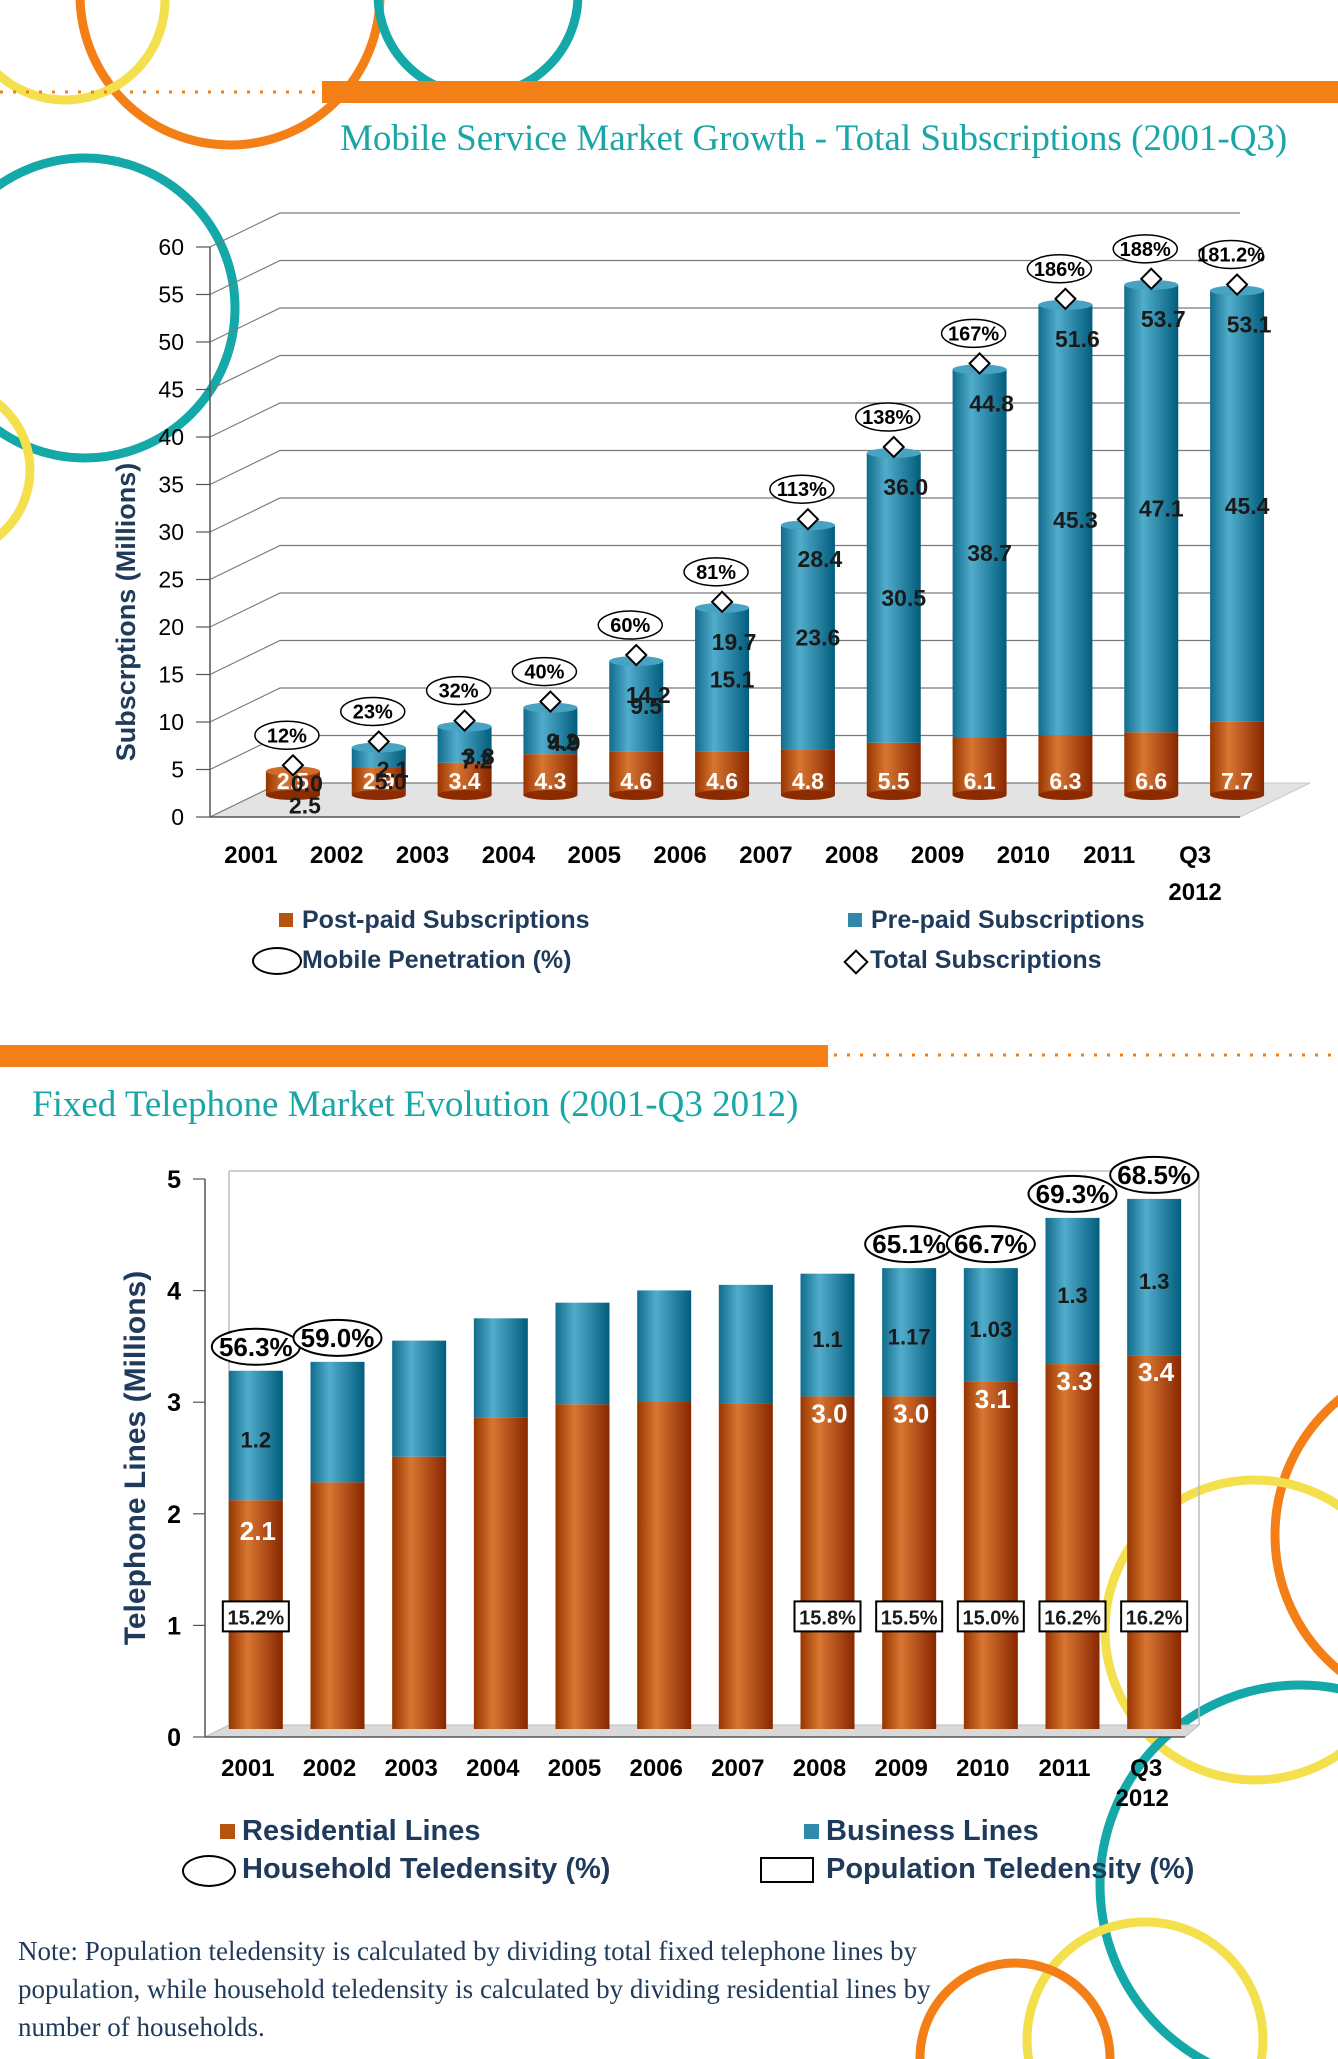 The width and height of the screenshot is (1338, 2059). I want to click on x-tick-label: 2011, so click(1109, 855).